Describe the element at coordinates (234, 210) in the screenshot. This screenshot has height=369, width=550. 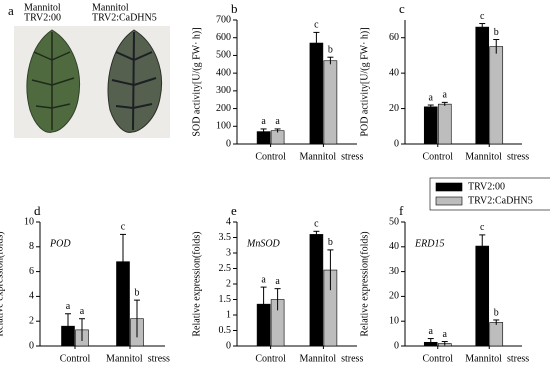
I see `panel-label: e` at that location.